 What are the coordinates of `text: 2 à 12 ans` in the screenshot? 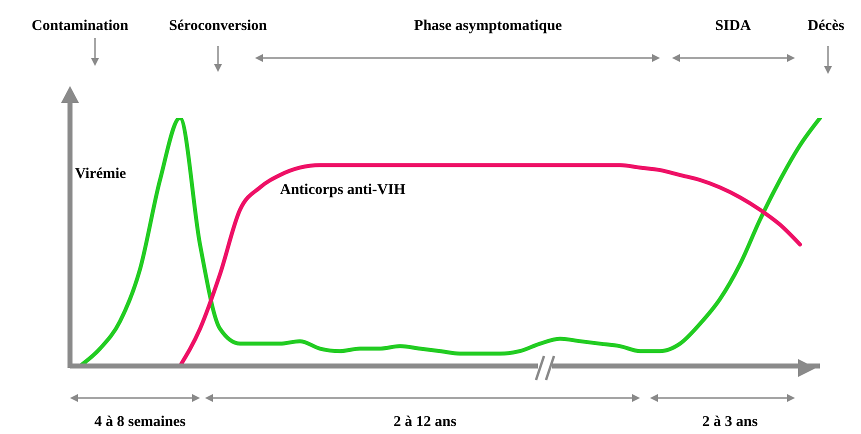 It's located at (425, 422).